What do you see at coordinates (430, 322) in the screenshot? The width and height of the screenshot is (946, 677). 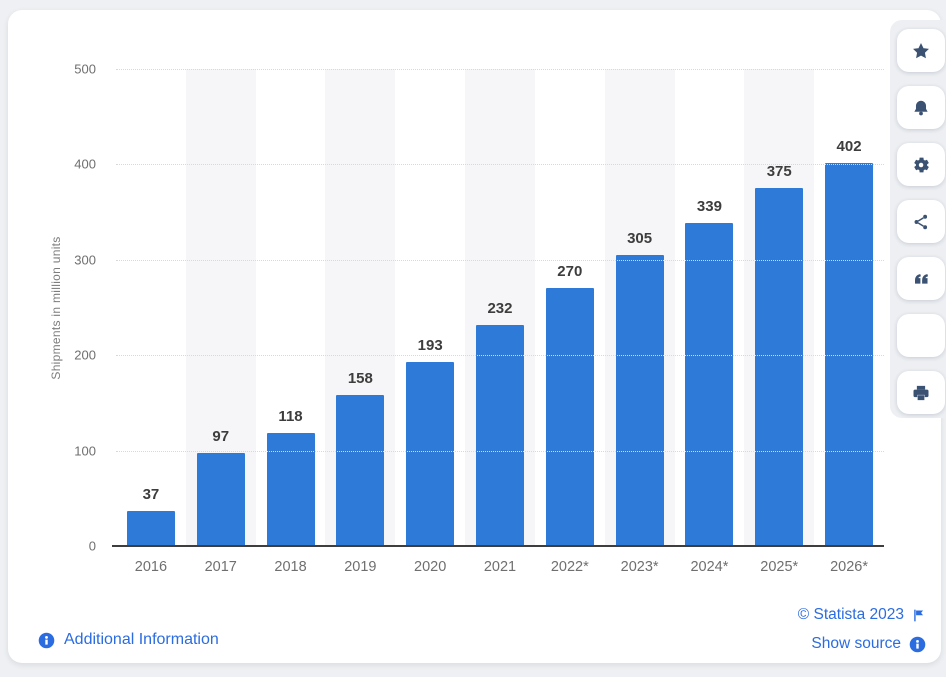 I see `chart-band: 193 2020` at bounding box center [430, 322].